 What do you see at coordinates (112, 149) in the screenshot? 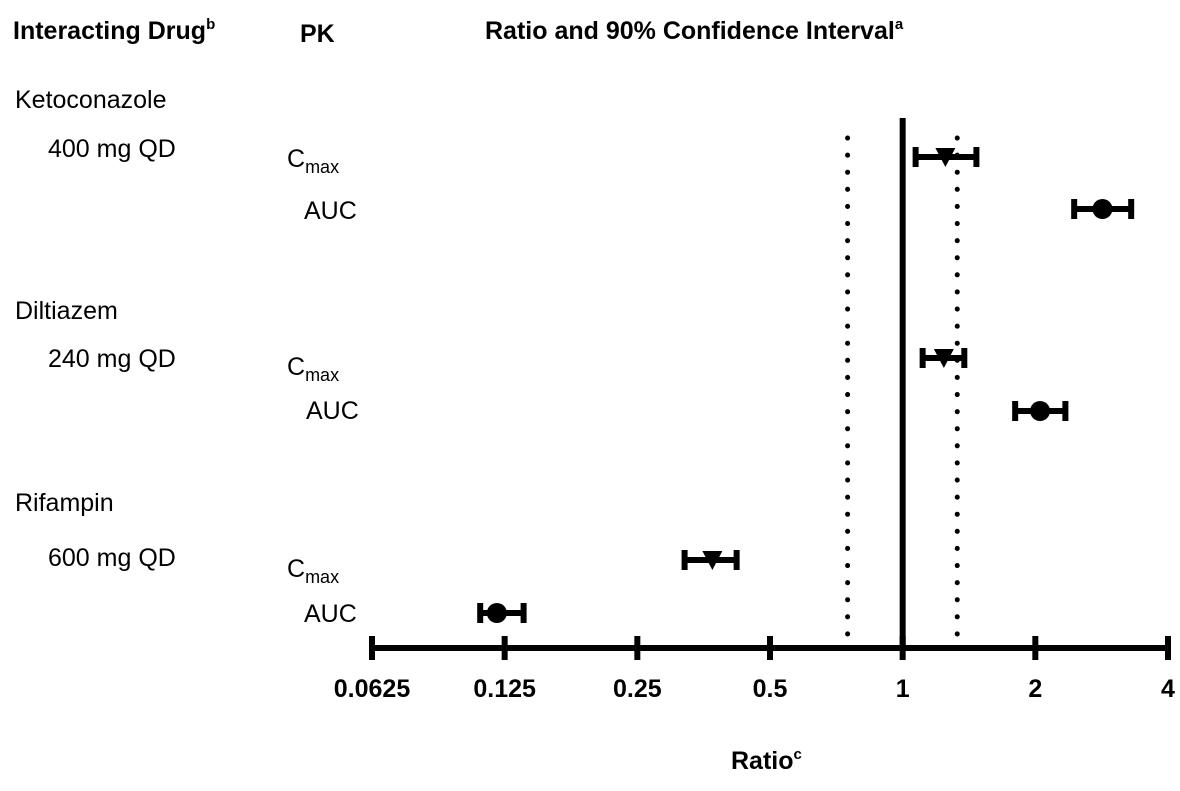
I see `drug-dose-ketoconazole: 400 mg QD` at bounding box center [112, 149].